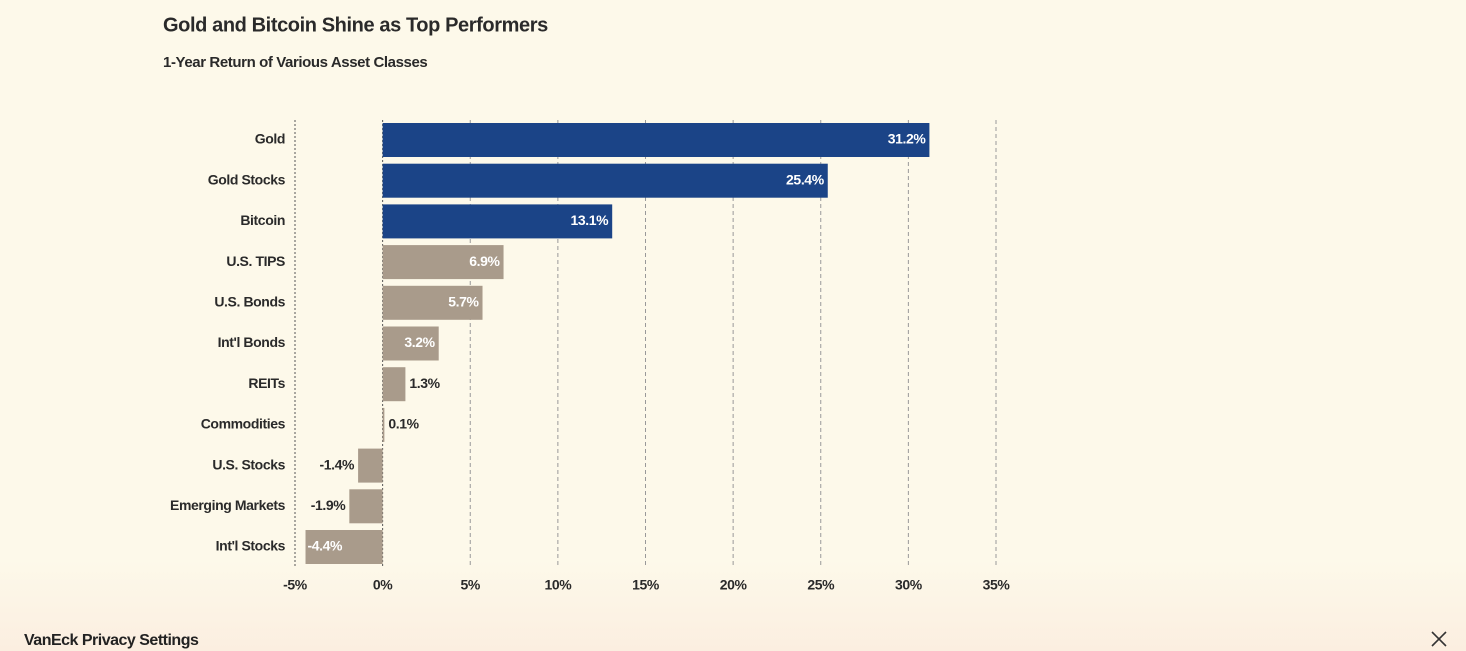 This screenshot has width=1466, height=651. Describe the element at coordinates (255, 261) in the screenshot. I see `y-tick-label: U.S. TIPS` at that location.